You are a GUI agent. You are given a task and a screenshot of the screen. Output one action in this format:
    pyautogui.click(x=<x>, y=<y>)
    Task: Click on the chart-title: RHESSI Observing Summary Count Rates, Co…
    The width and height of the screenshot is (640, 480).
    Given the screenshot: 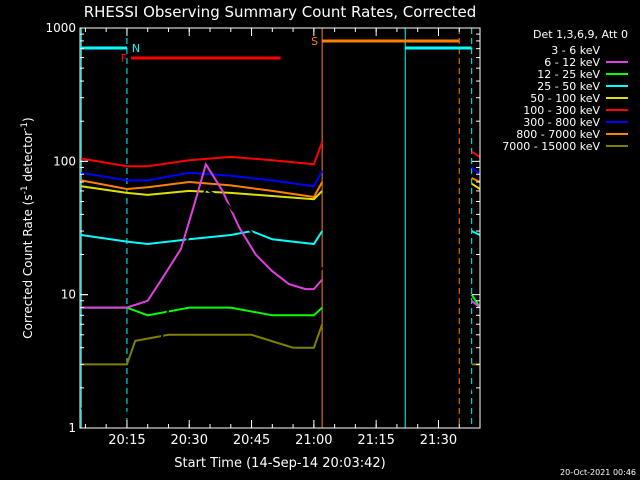 What is the action you would take?
    pyautogui.click(x=280, y=12)
    